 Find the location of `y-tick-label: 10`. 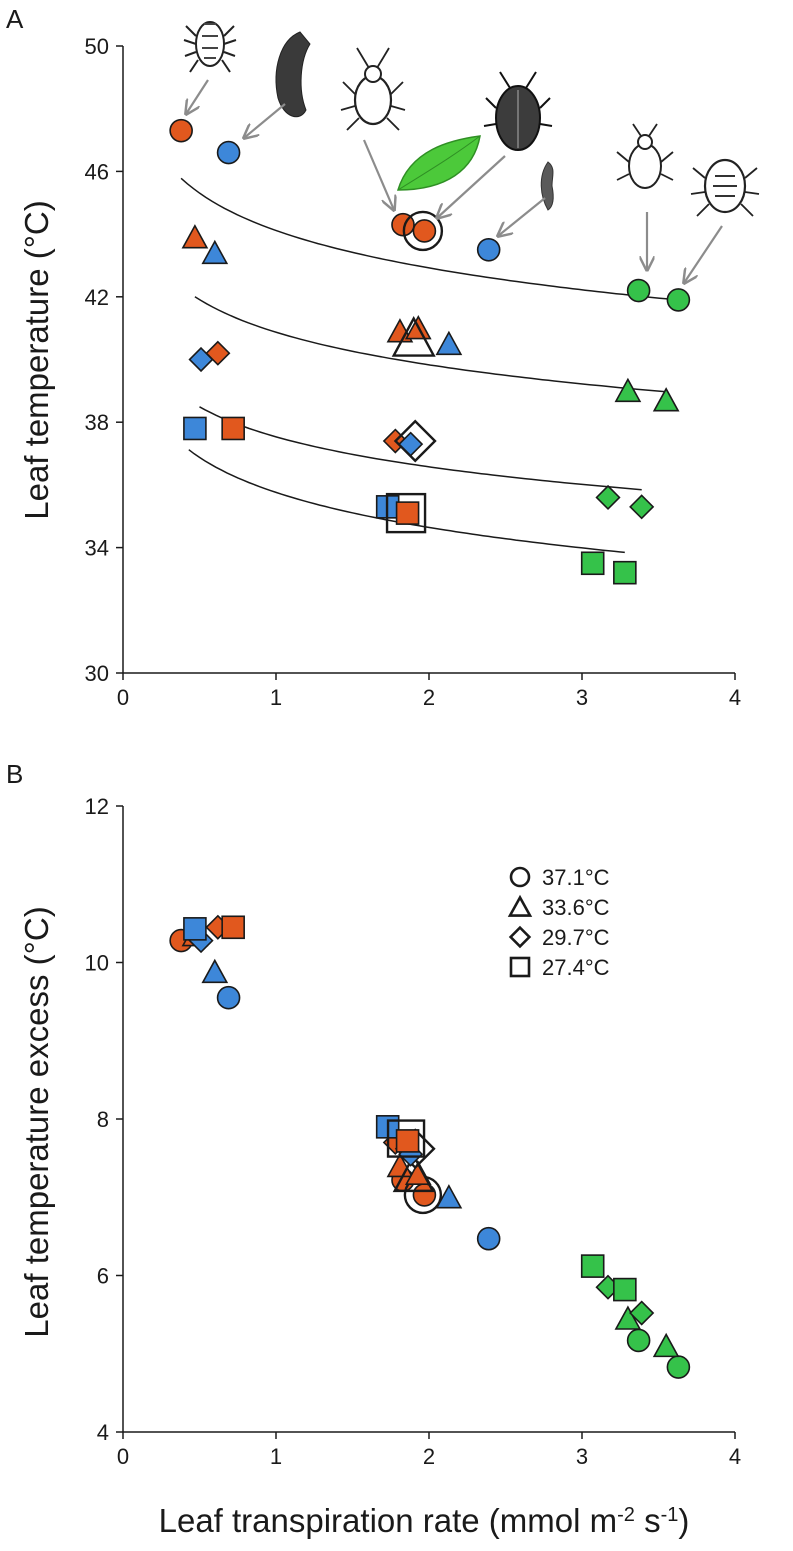

y-tick-label: 10 is located at coordinates (97, 963).